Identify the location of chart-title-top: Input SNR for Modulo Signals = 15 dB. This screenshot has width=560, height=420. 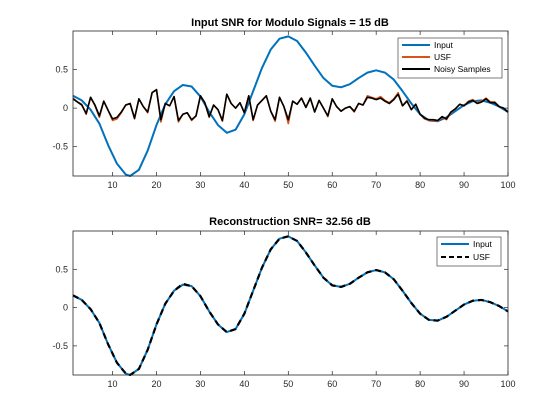
(290, 23).